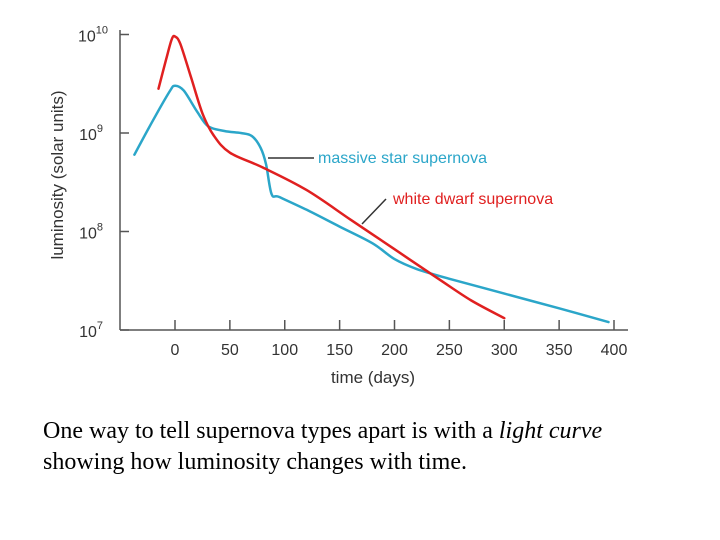  Describe the element at coordinates (230, 350) in the screenshot. I see `x-tick-label: 50` at that location.